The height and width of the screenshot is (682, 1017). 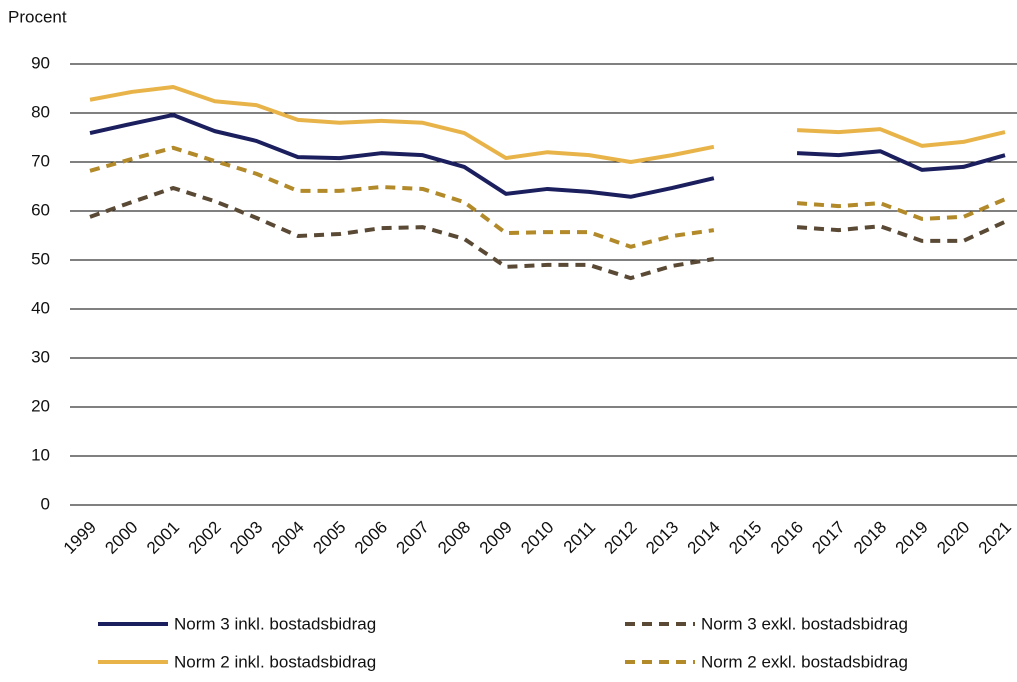 What do you see at coordinates (787, 538) in the screenshot?
I see `x-tick-label: 2016` at bounding box center [787, 538].